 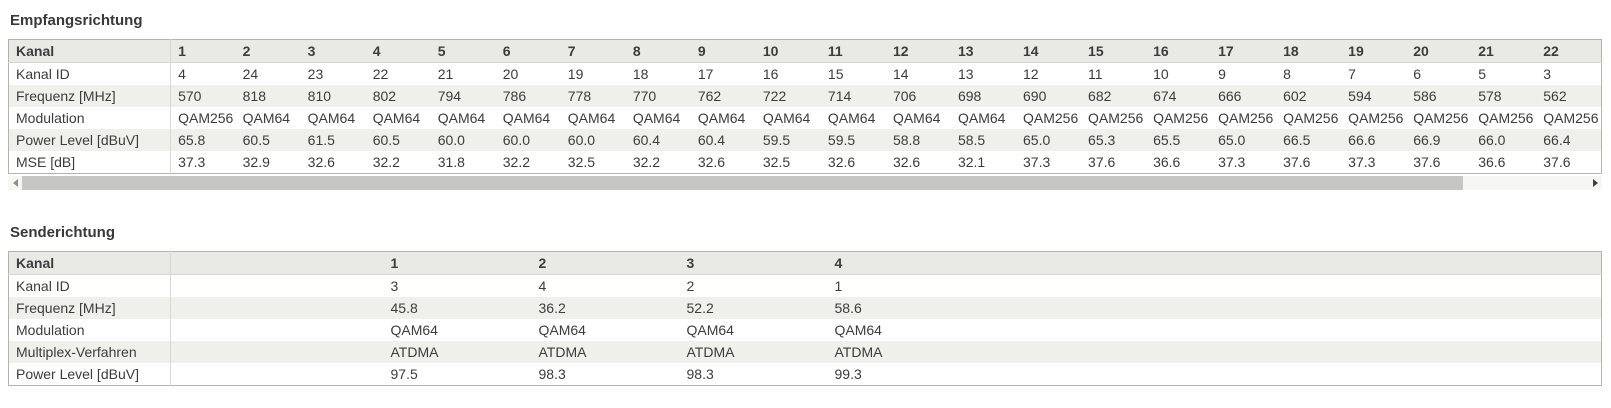 I want to click on cell: 4, so click(x=605, y=285).